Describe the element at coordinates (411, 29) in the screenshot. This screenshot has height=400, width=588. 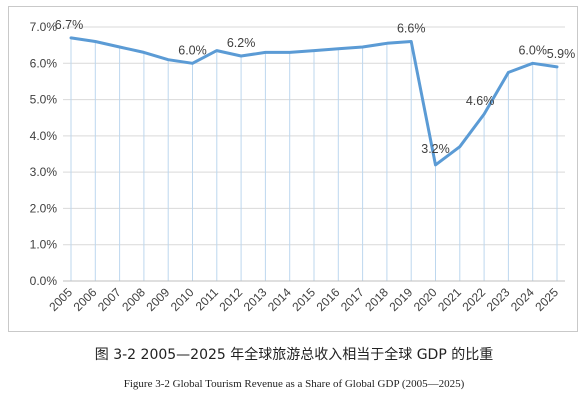
I see `data-label: 6.6%` at that location.